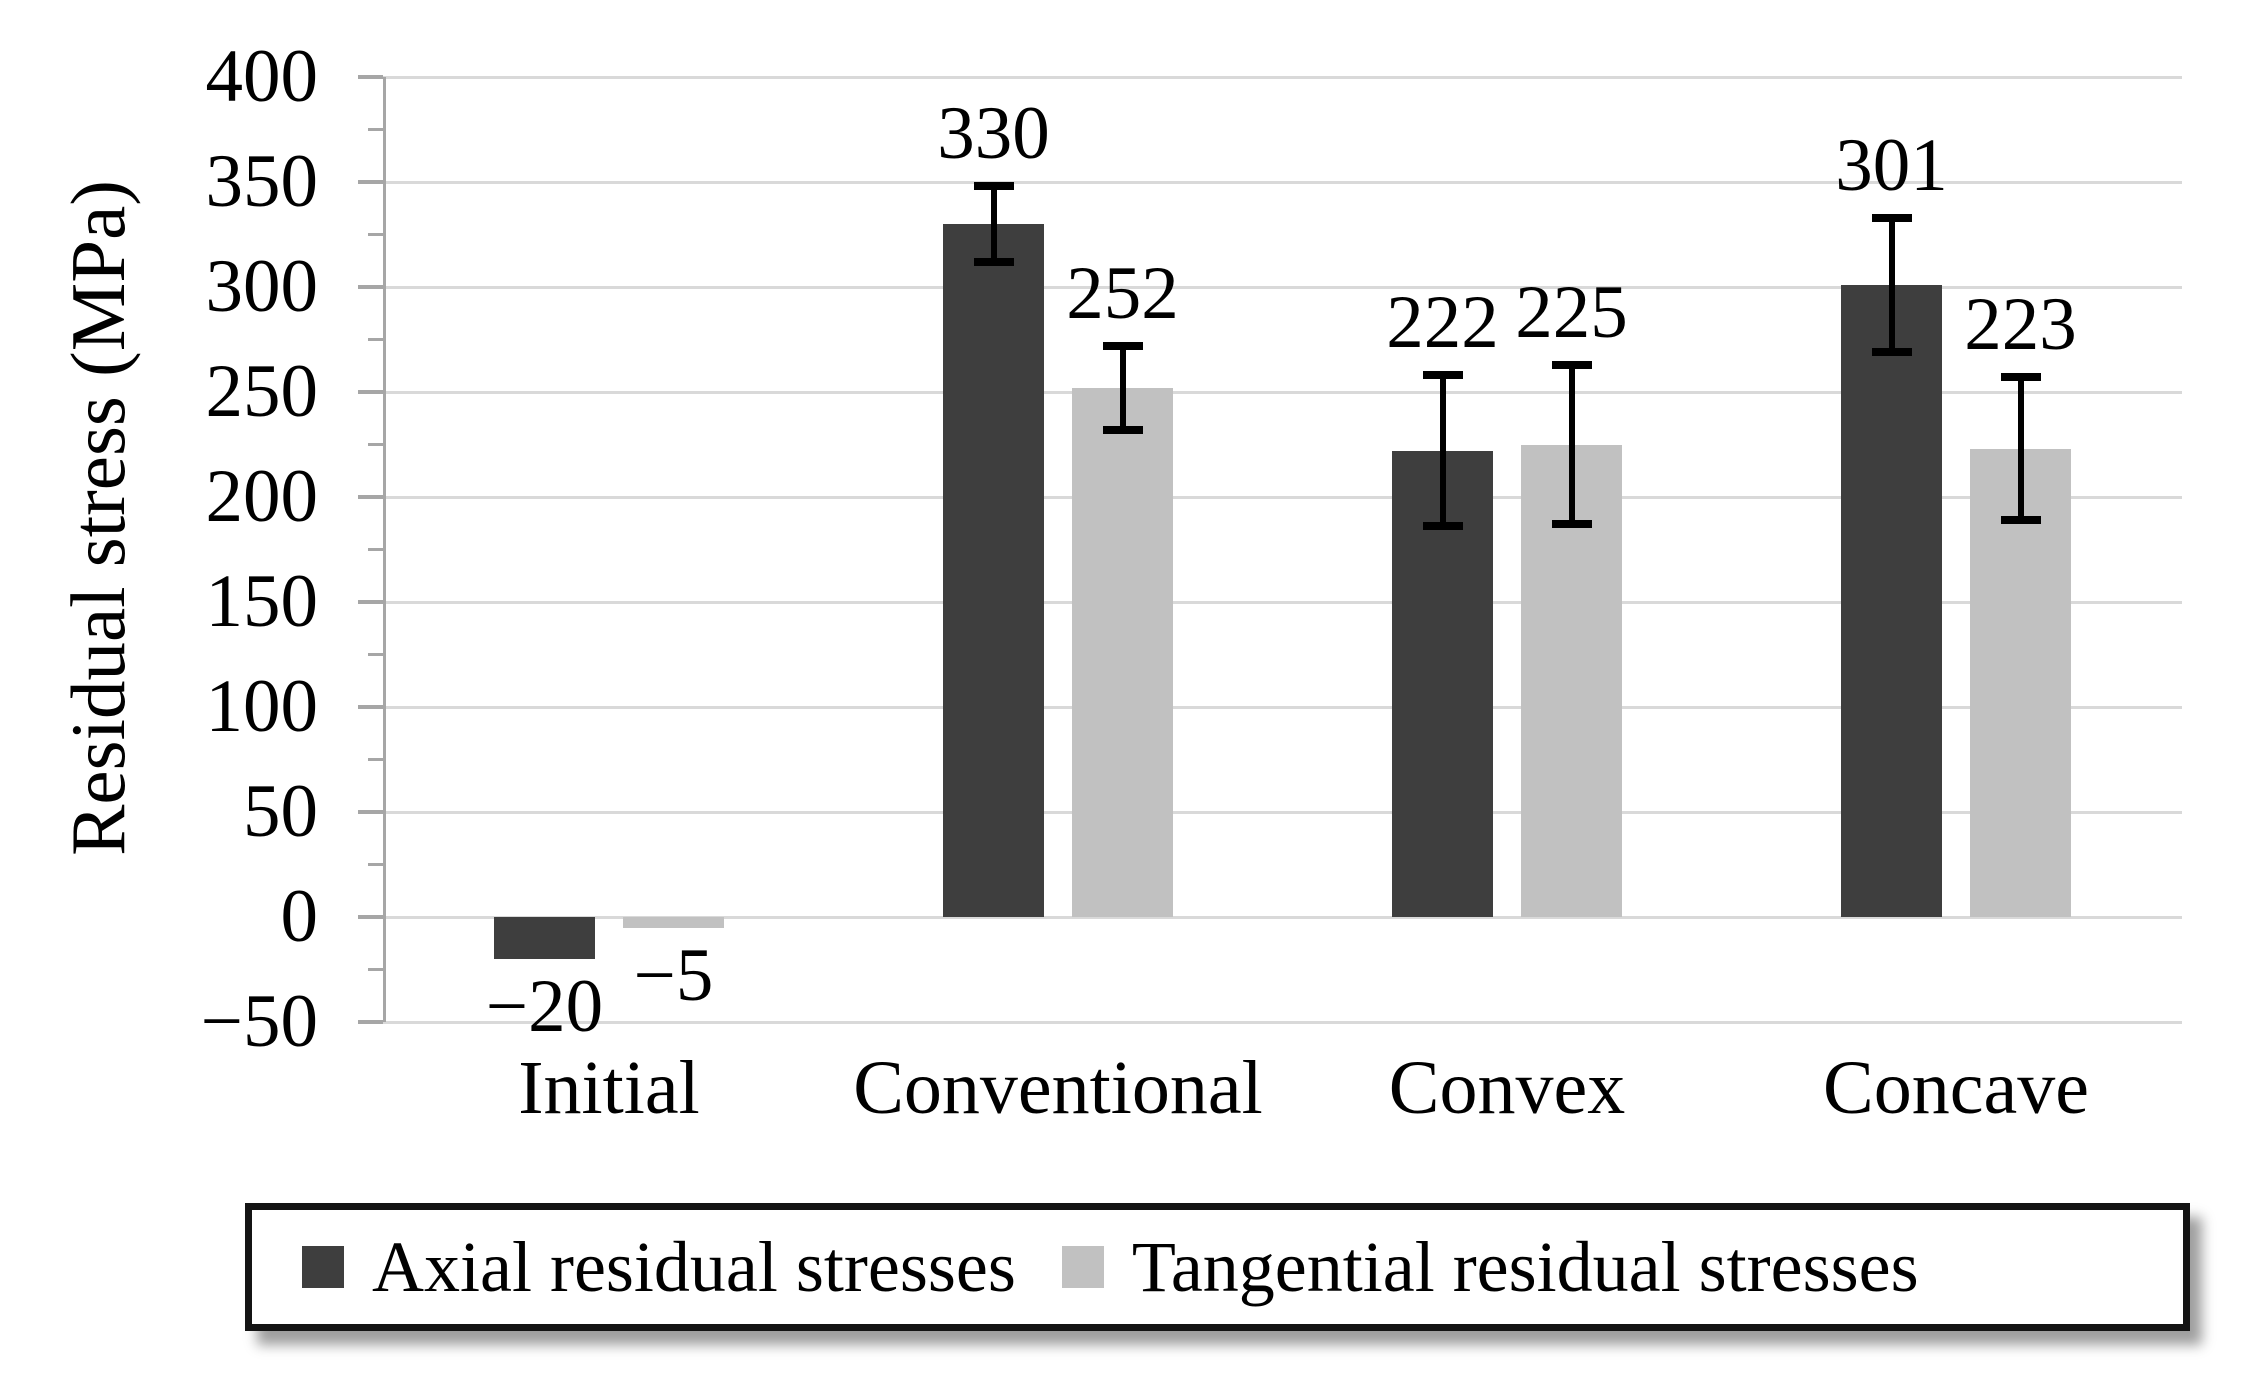  What do you see at coordinates (544, 1006) in the screenshot?
I see `data-value-label: −20` at bounding box center [544, 1006].